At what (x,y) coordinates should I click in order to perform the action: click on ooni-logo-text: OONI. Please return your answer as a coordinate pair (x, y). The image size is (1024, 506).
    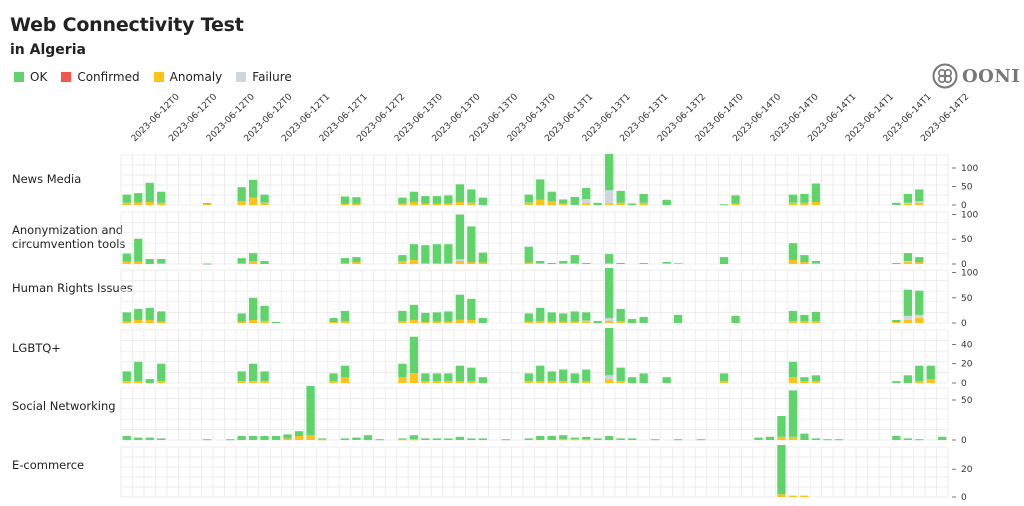
    Looking at the image, I should click on (991, 76).